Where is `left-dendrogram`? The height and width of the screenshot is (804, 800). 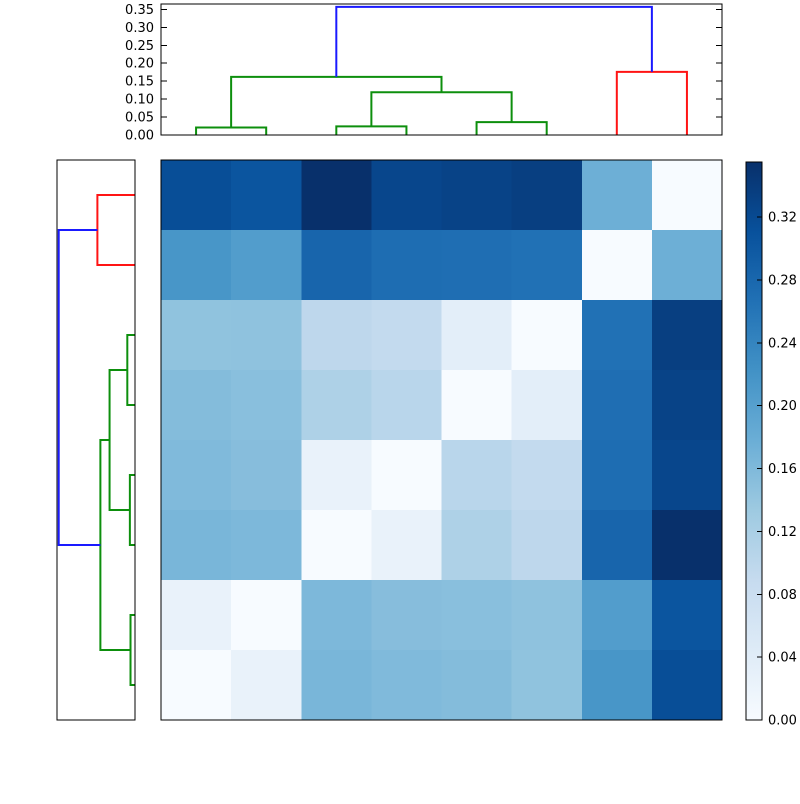 left-dendrogram is located at coordinates (96, 440).